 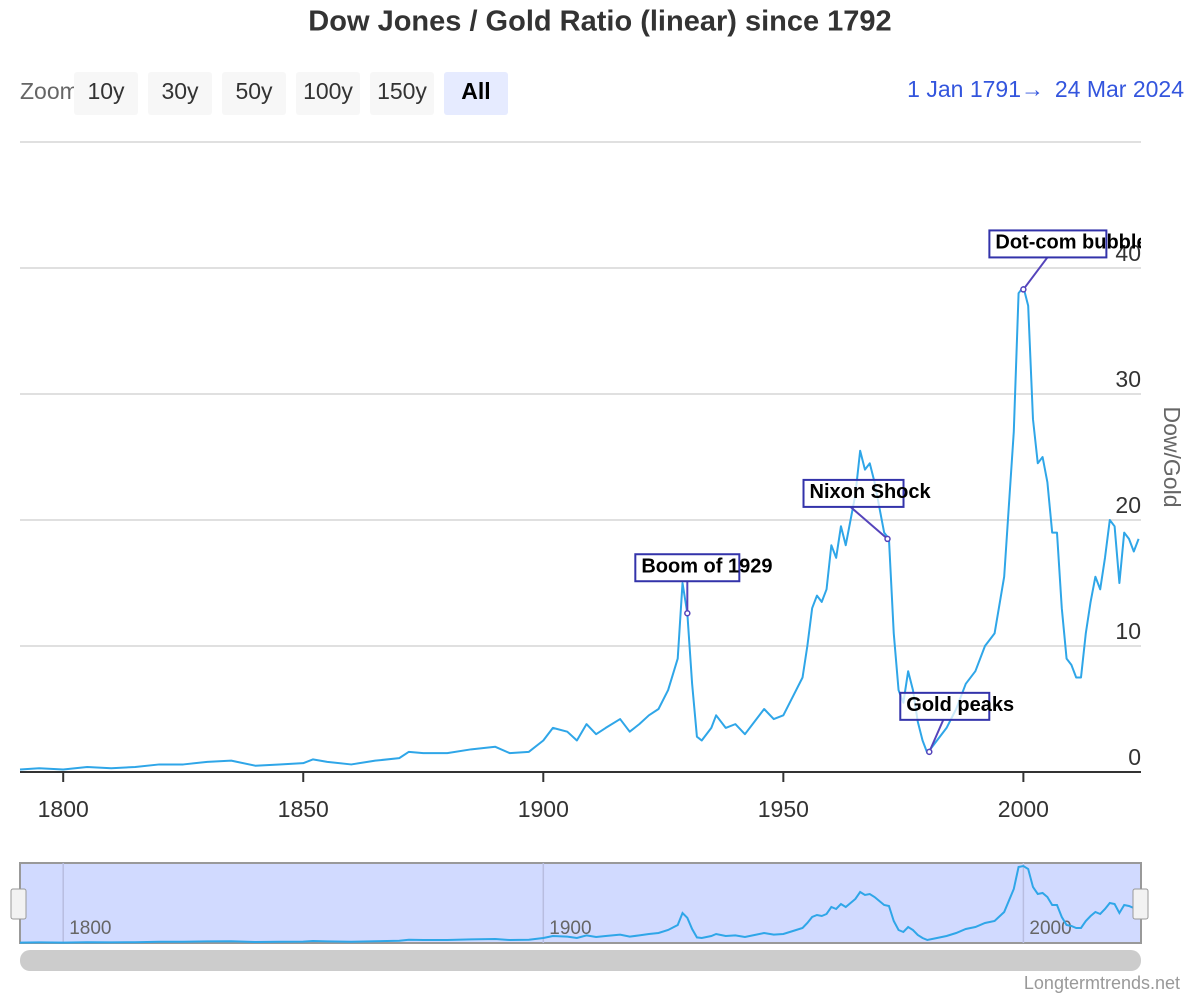 What do you see at coordinates (303, 809) in the screenshot?
I see `x-tick-label: 1850` at bounding box center [303, 809].